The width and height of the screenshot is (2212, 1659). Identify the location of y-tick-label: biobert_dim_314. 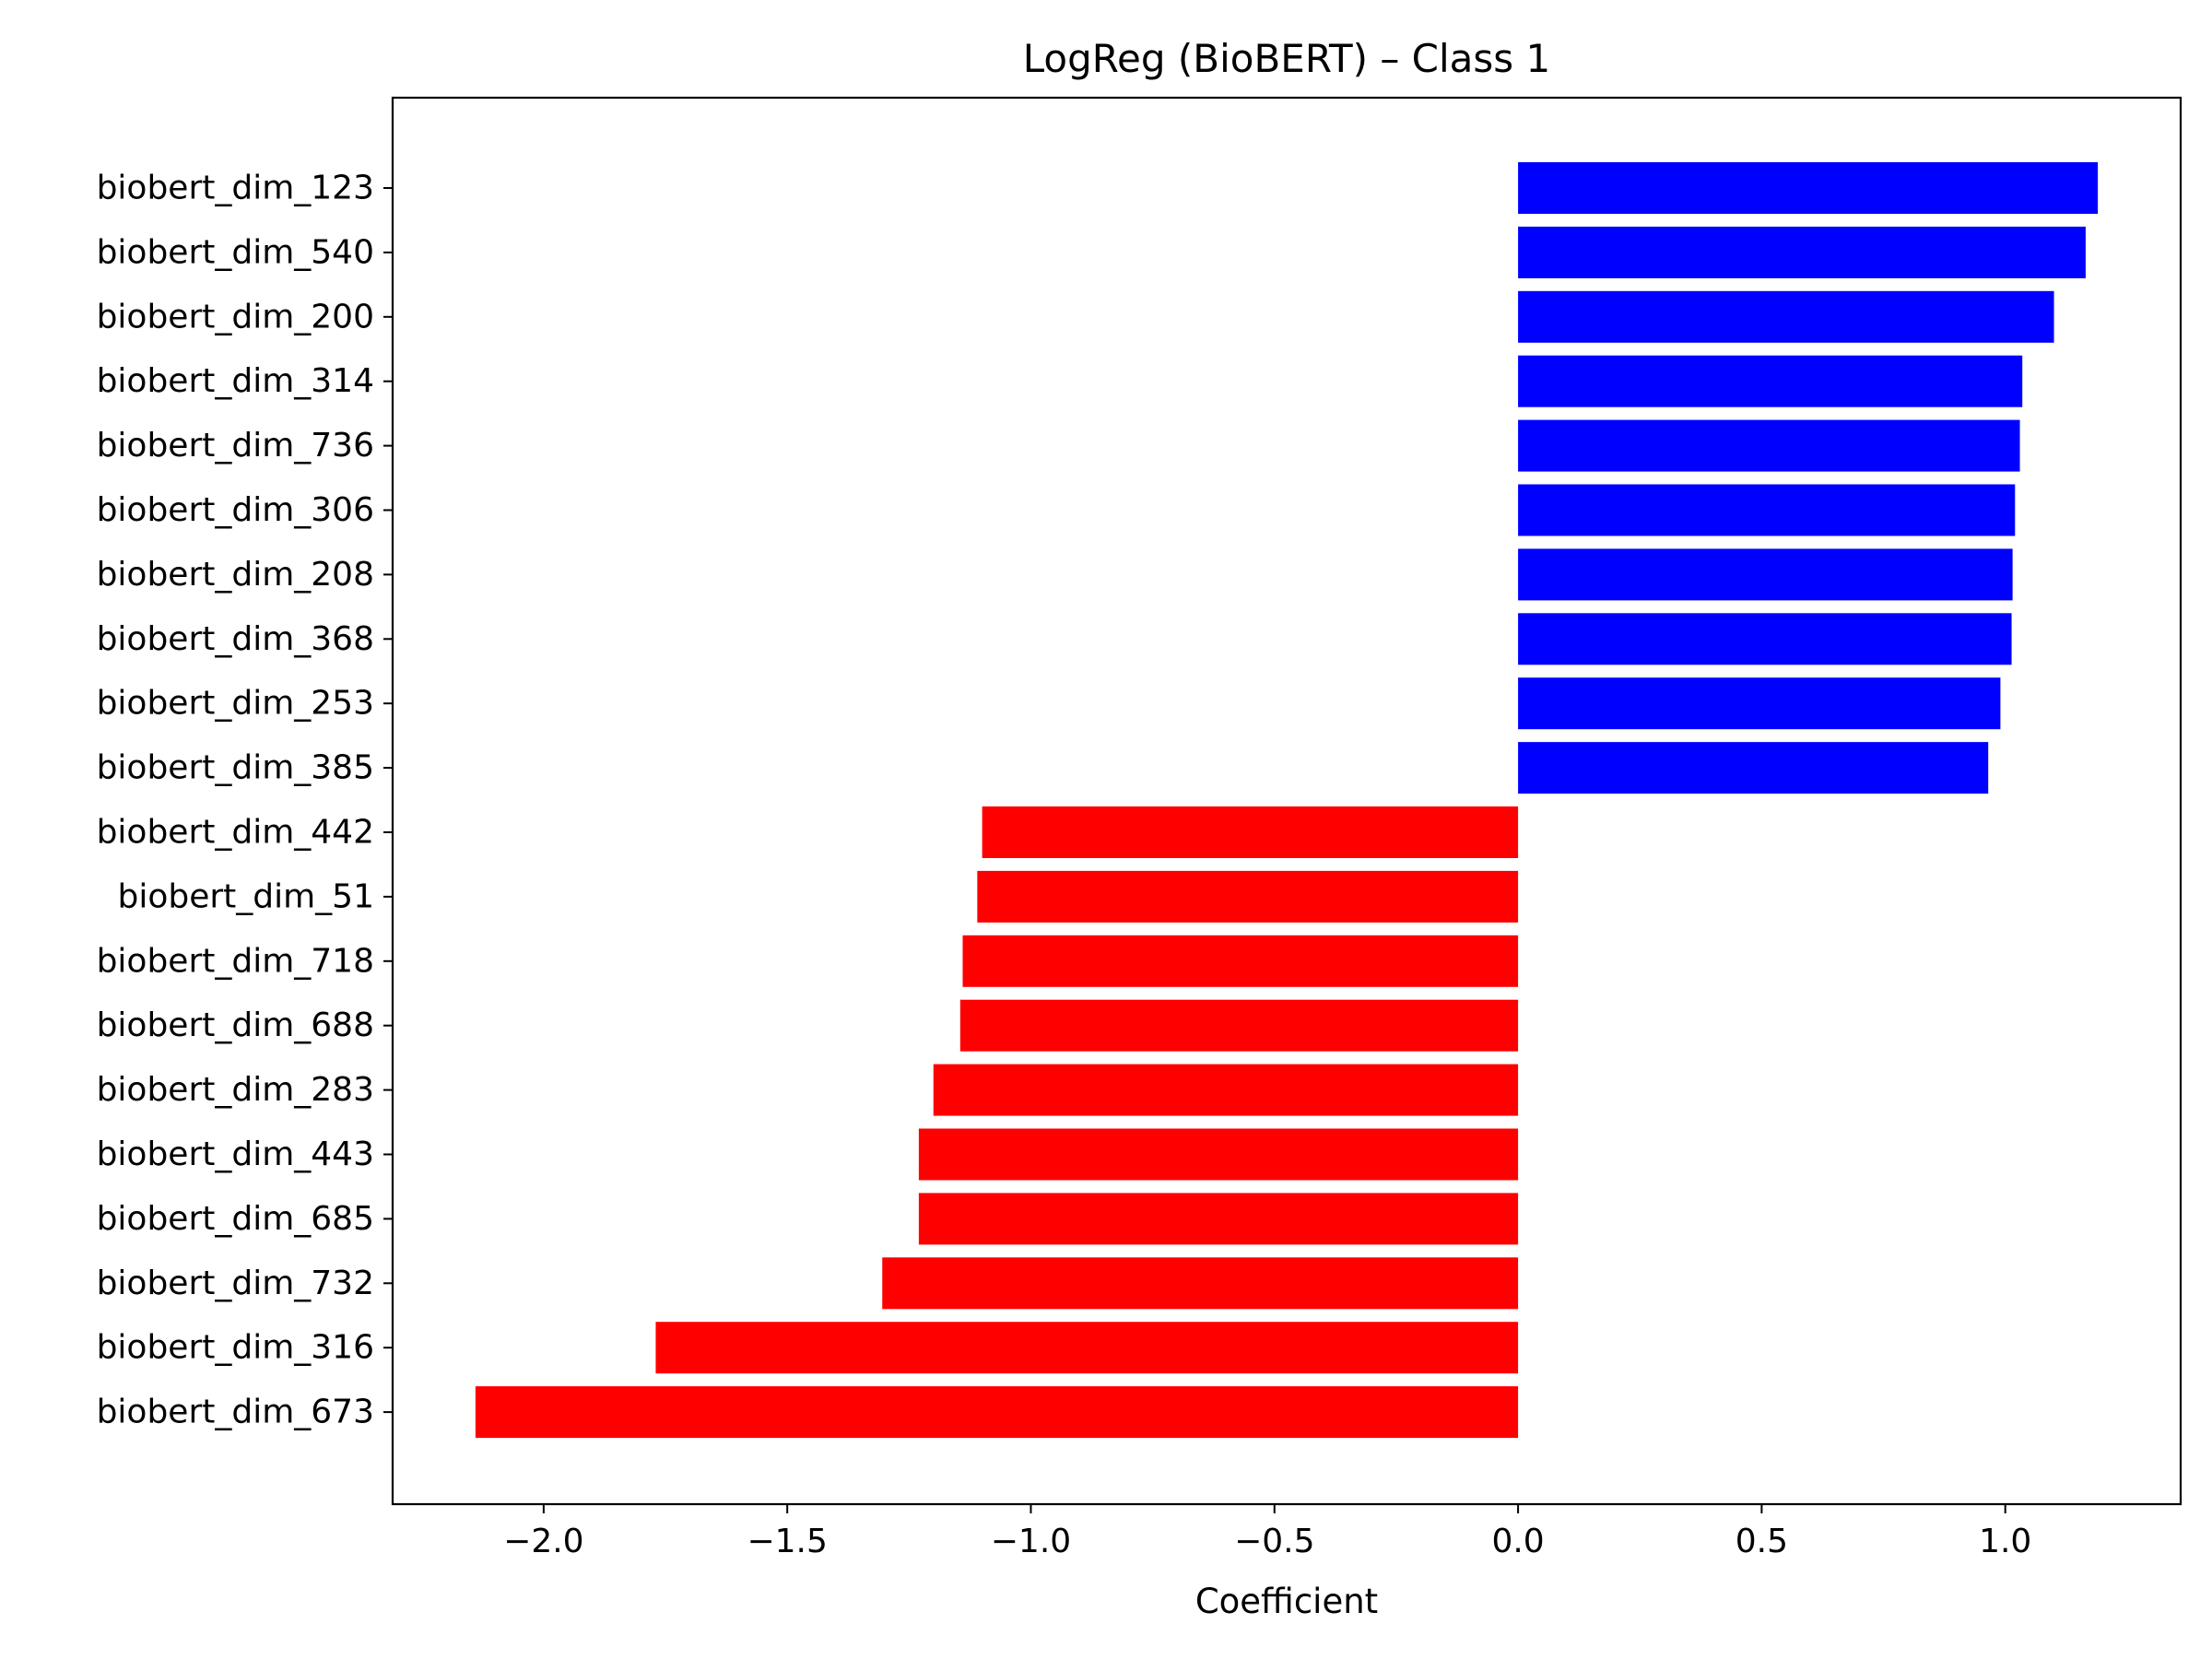
(235, 381).